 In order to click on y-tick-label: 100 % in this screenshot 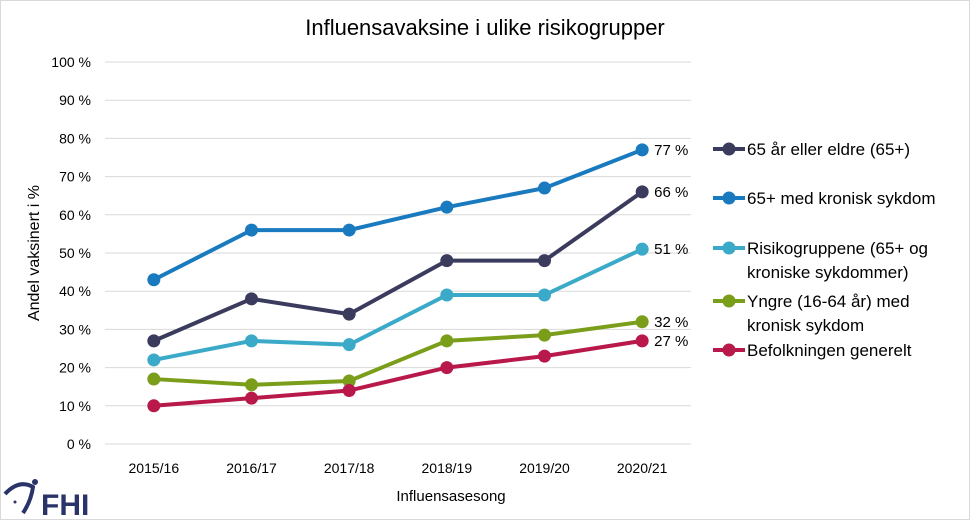, I will do `click(71, 62)`.